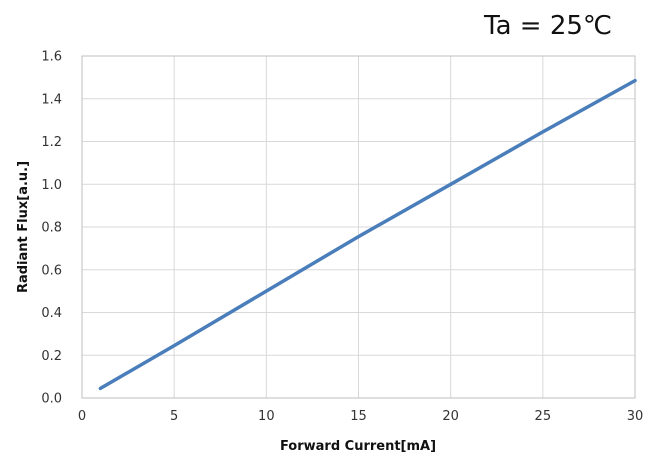  What do you see at coordinates (51, 356) in the screenshot?
I see `y-tick-label: 0.2` at bounding box center [51, 356].